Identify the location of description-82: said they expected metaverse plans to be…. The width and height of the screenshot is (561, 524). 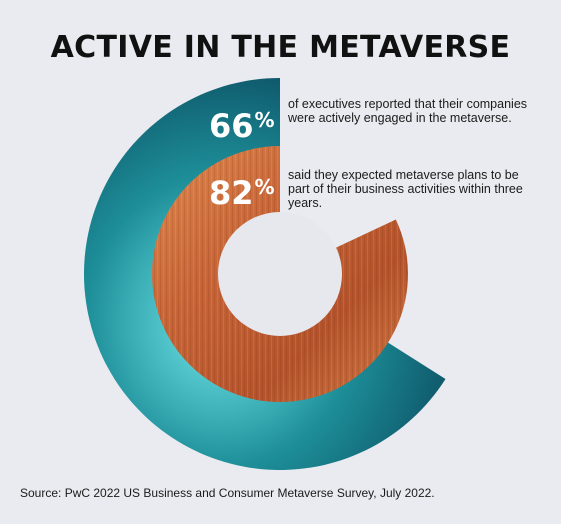
(405, 189).